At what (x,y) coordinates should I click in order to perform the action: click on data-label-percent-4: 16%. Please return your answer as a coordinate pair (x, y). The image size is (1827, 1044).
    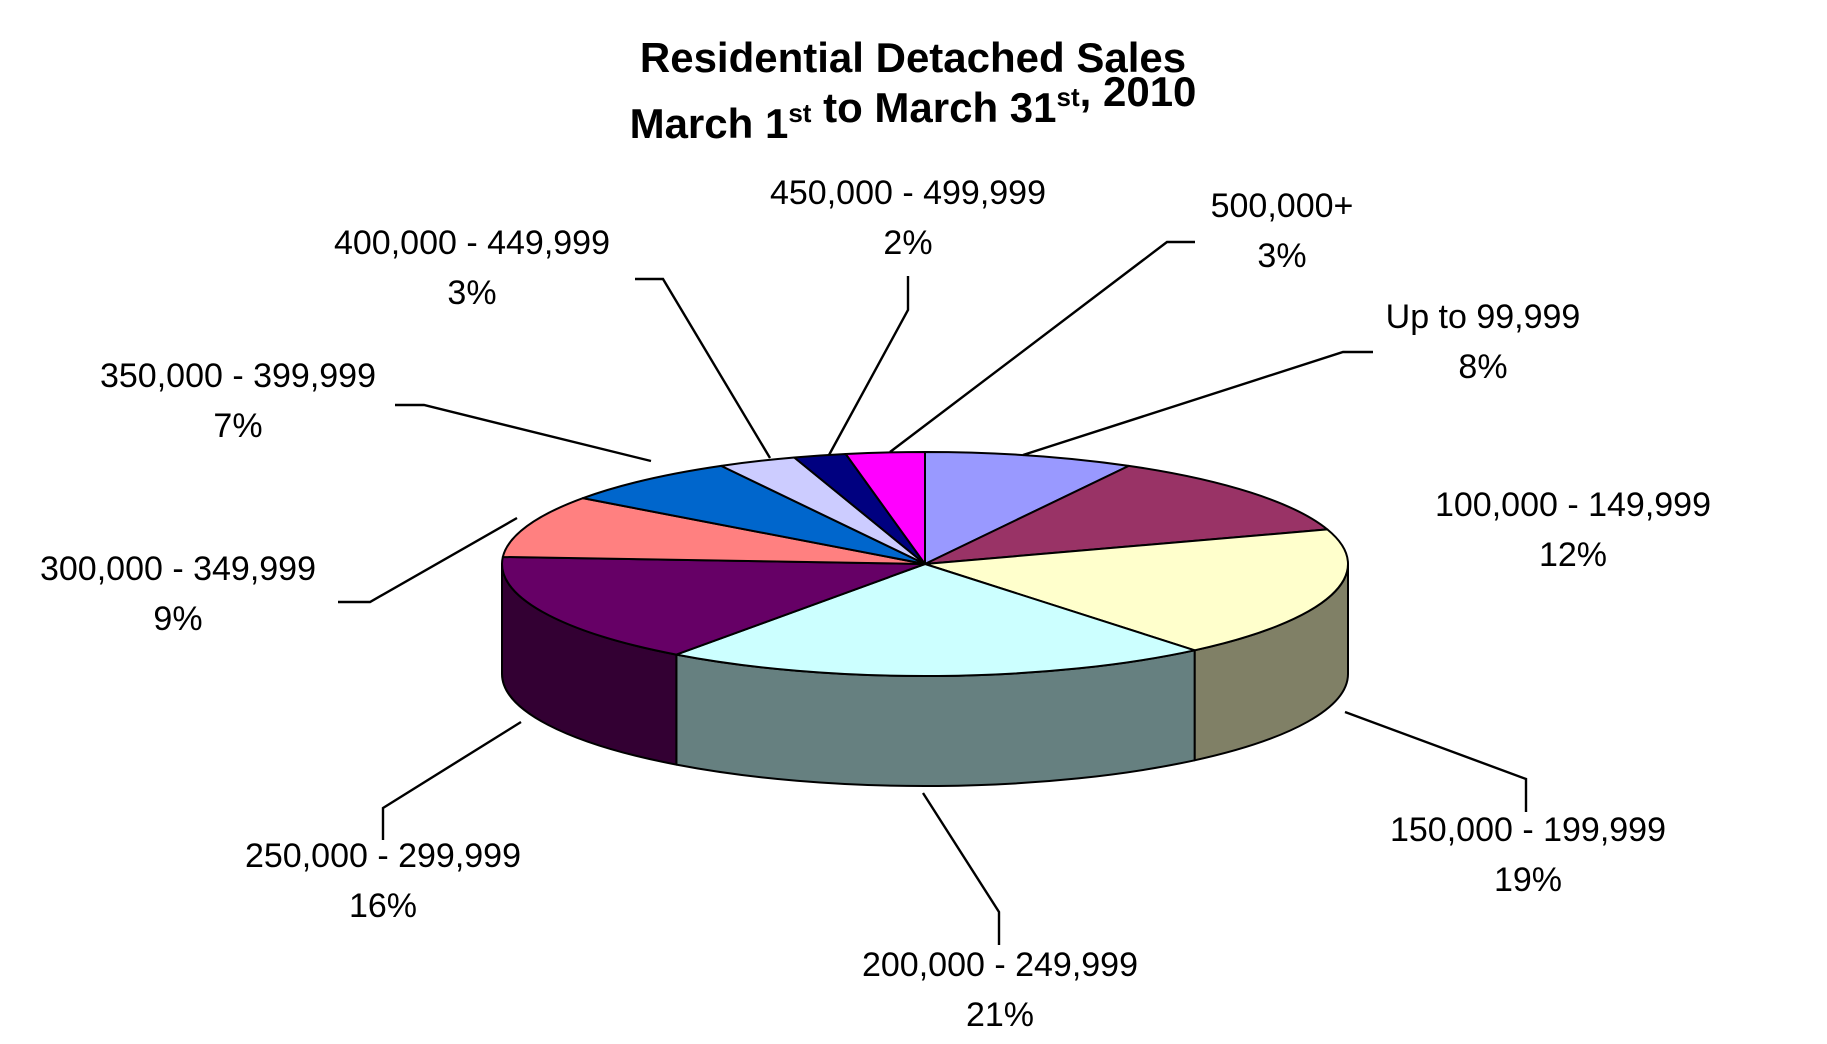
    Looking at the image, I should click on (383, 906).